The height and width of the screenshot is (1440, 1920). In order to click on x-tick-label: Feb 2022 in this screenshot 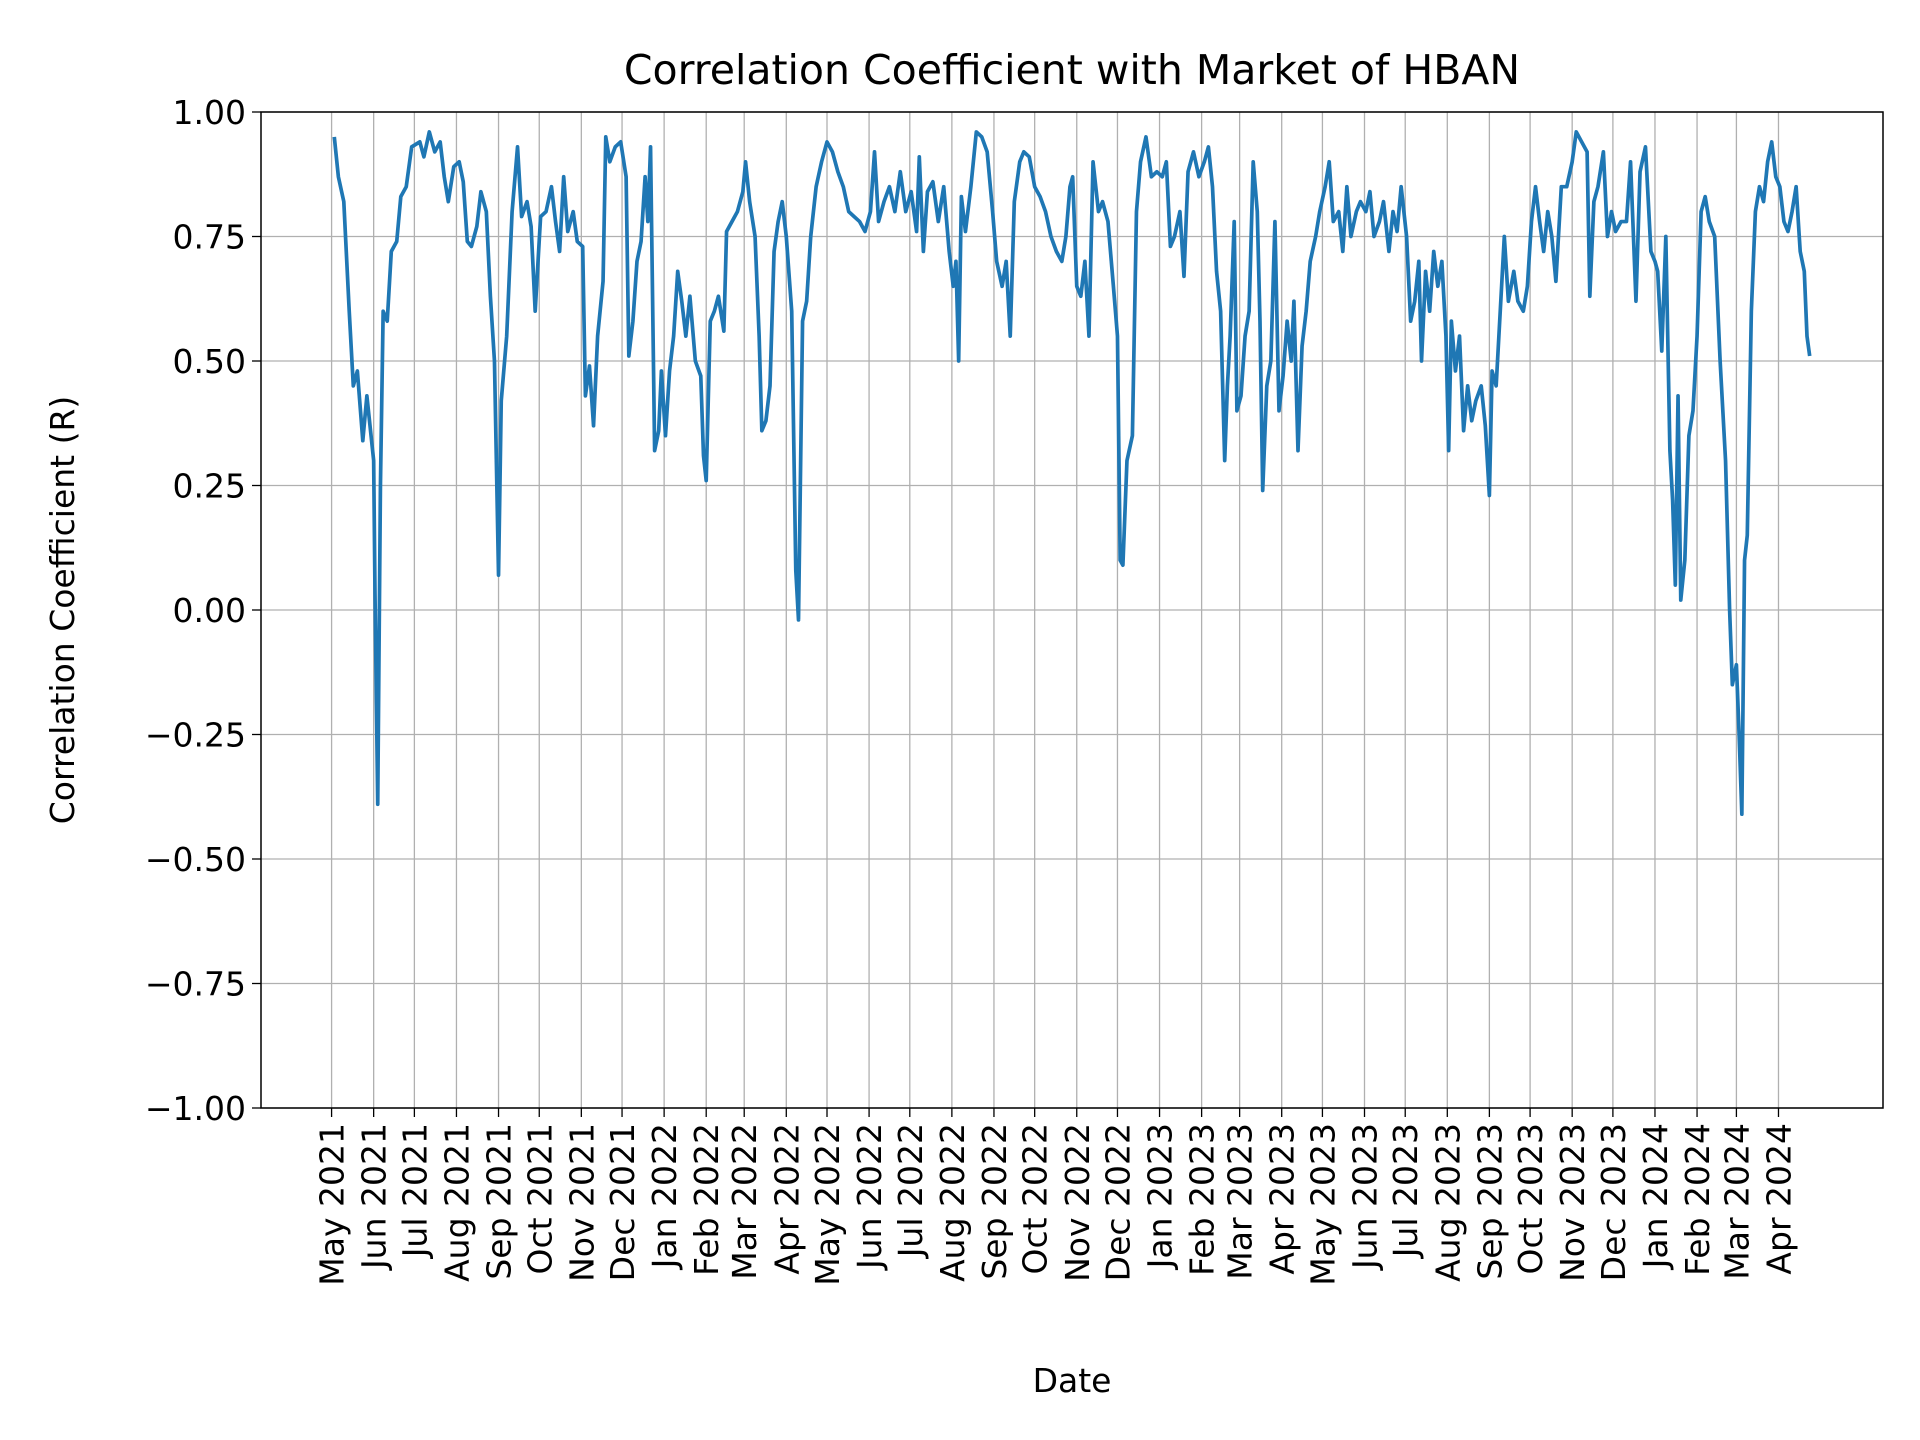, I will do `click(706, 1199)`.